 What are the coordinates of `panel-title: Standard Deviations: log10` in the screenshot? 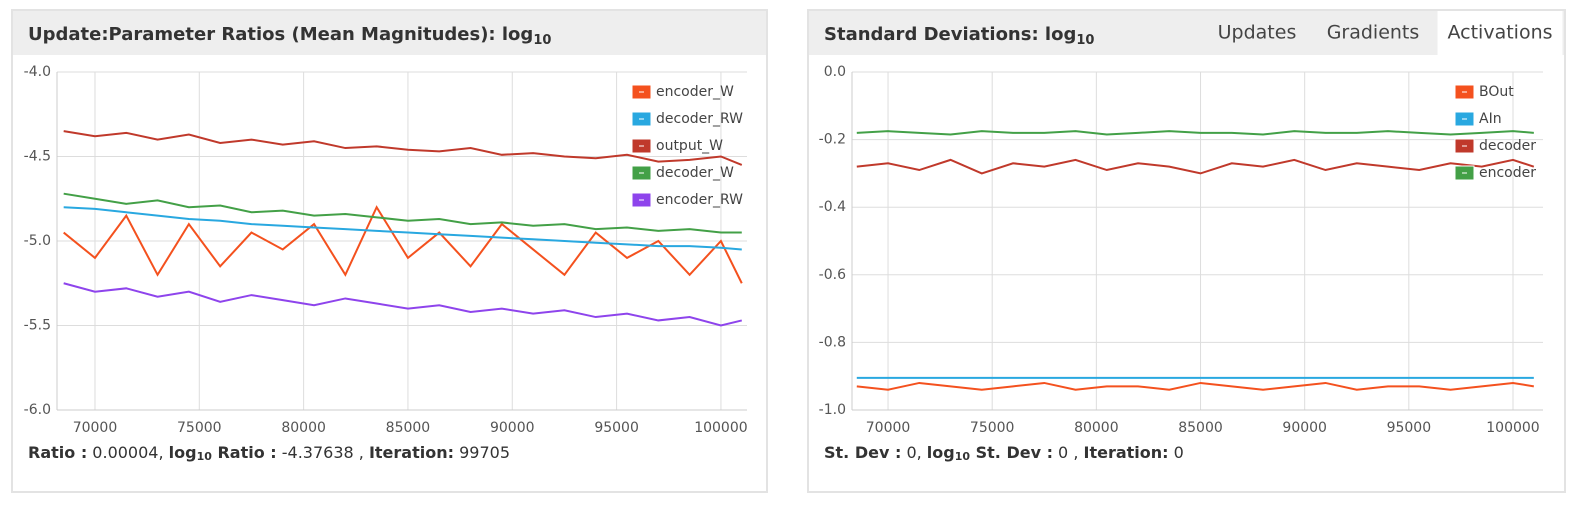 It's located at (959, 36).